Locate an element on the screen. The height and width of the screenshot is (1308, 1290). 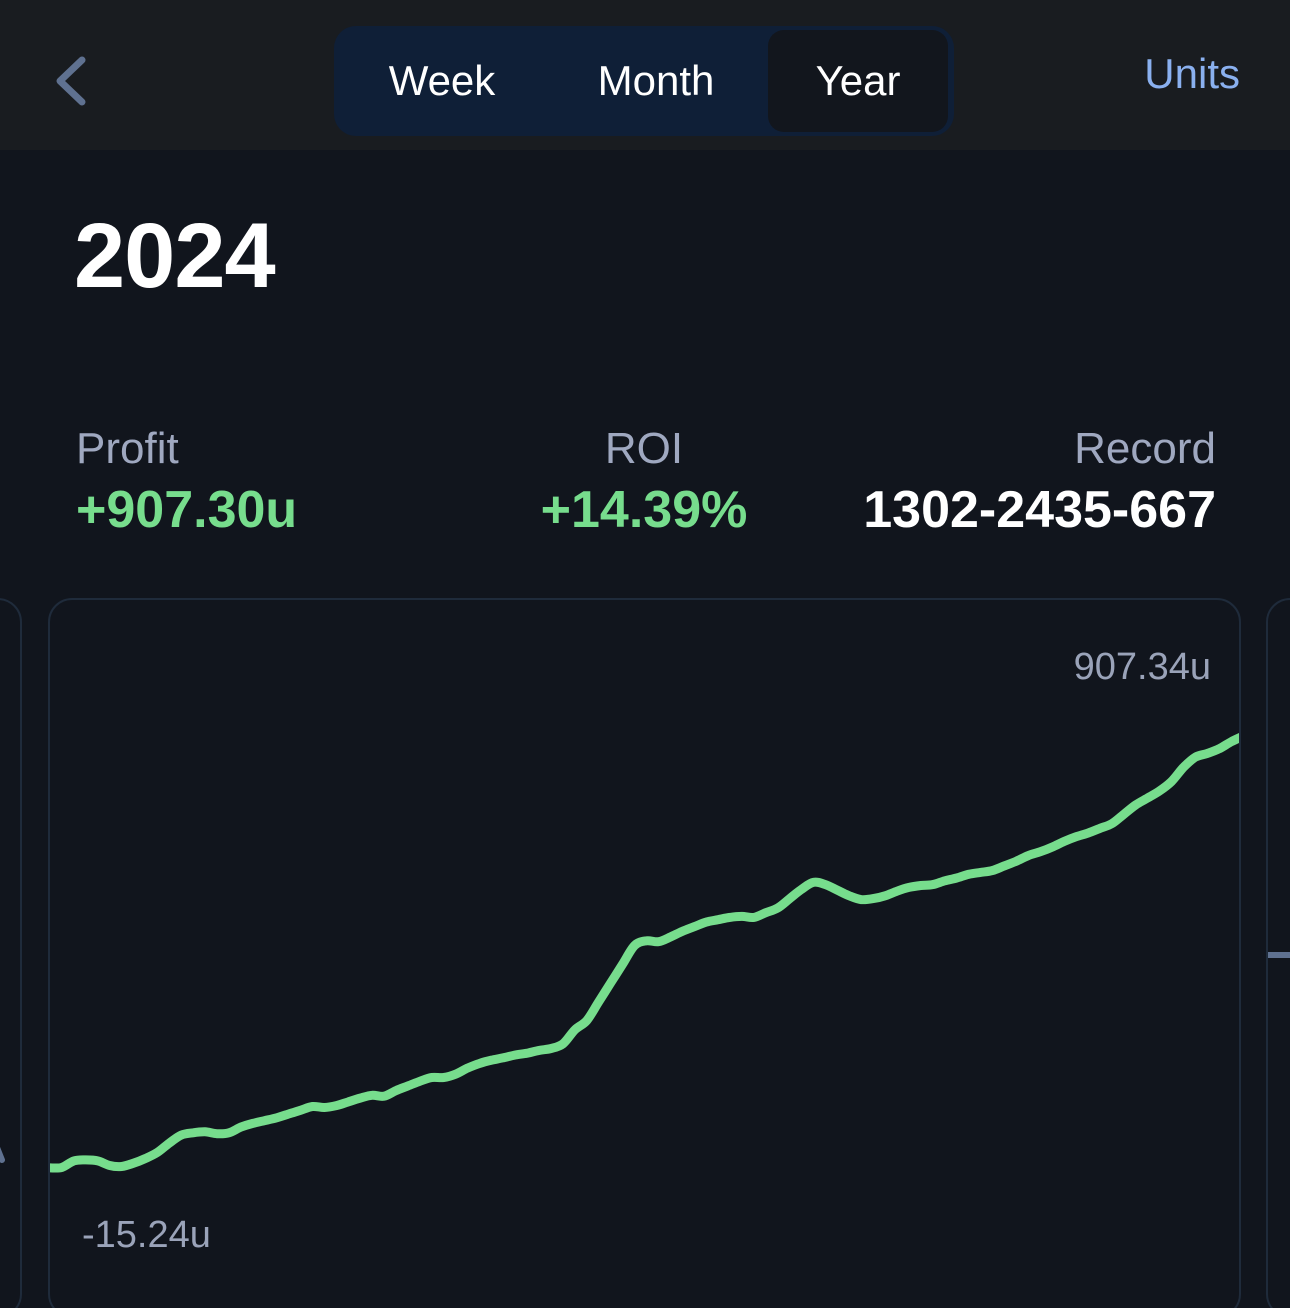
page-title: 2024 is located at coordinates (175, 256).